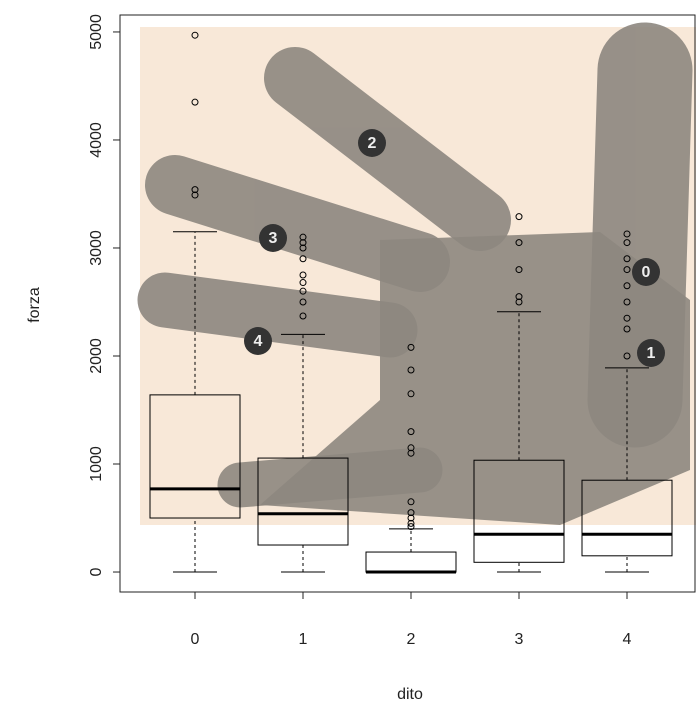 The image size is (696, 715). What do you see at coordinates (411, 639) in the screenshot?
I see `x-tick-label: 2` at bounding box center [411, 639].